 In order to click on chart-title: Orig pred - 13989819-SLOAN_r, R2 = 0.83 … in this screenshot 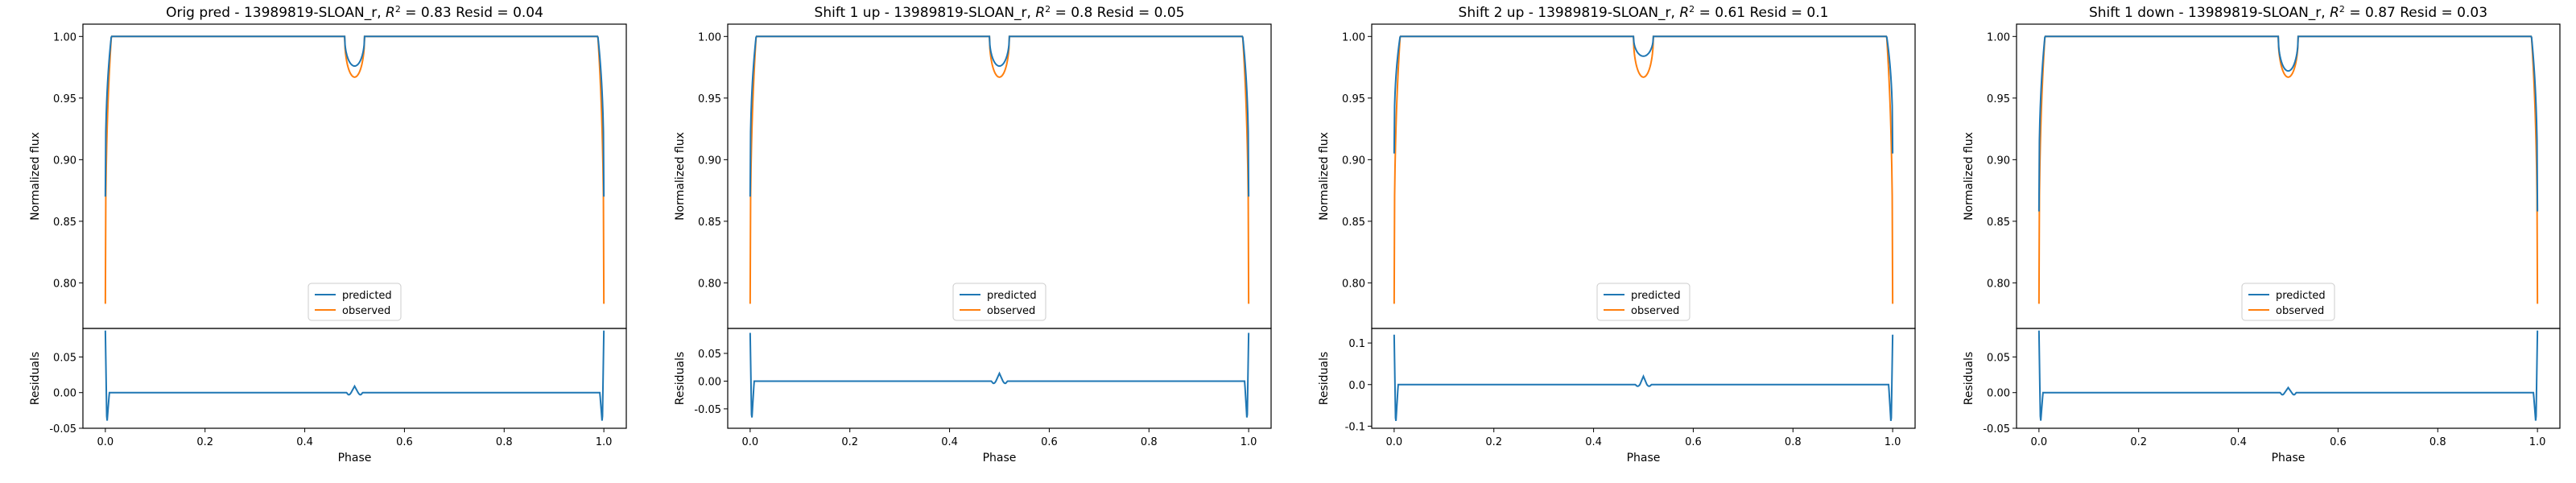, I will do `click(354, 13)`.